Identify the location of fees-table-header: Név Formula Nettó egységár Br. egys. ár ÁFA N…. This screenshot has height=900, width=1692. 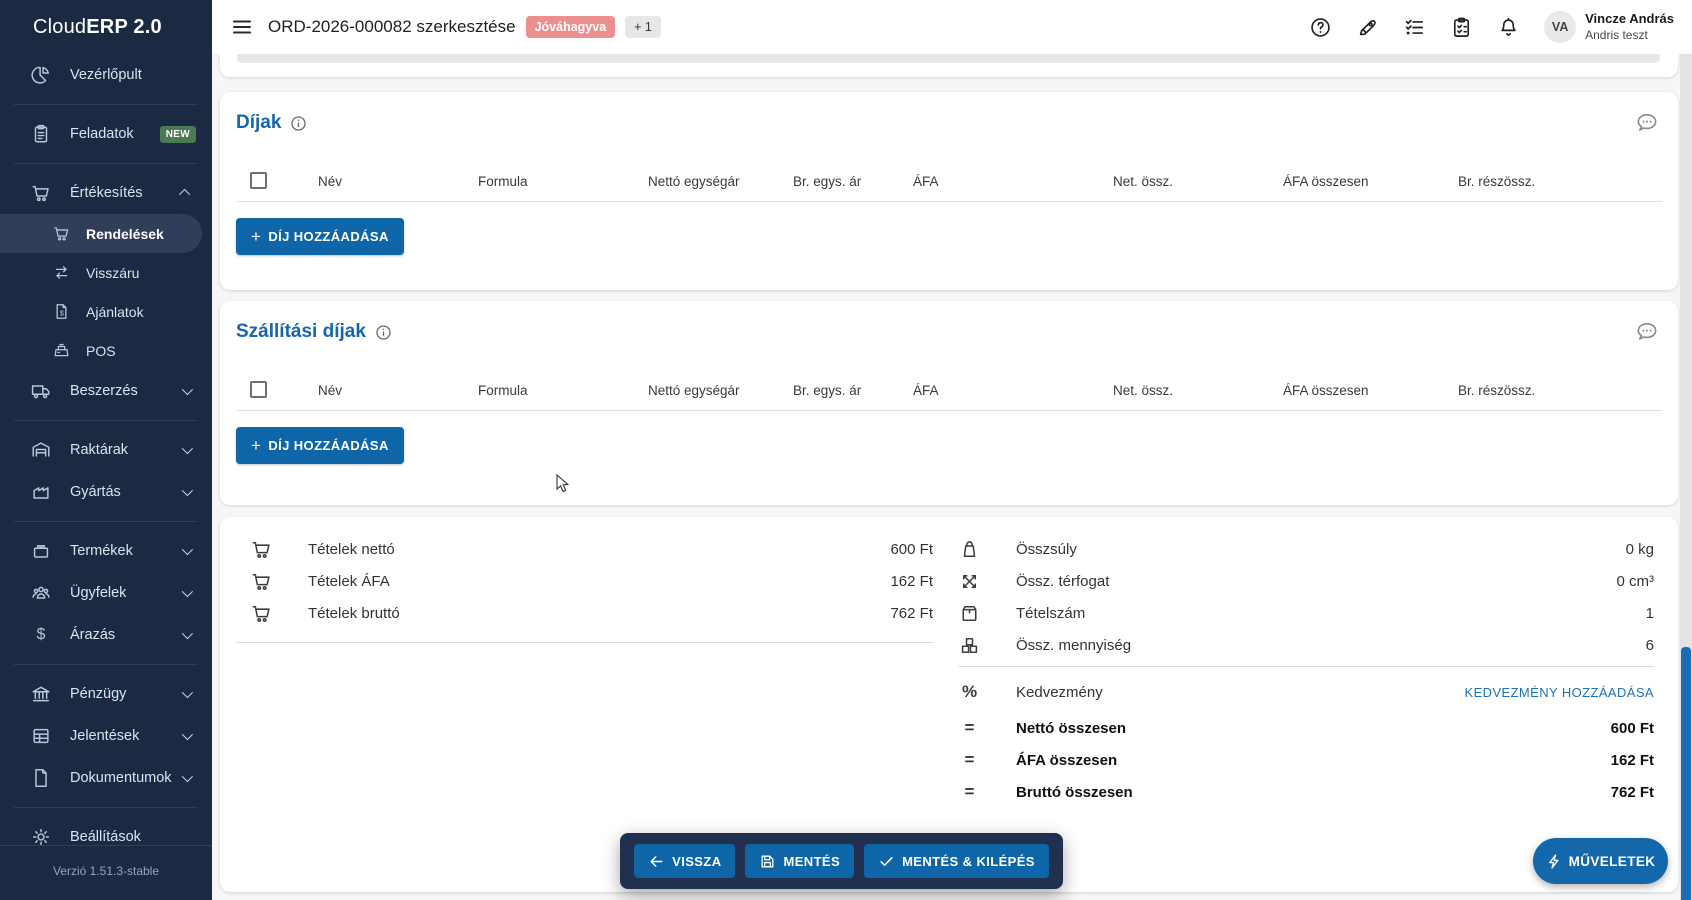
(949, 182).